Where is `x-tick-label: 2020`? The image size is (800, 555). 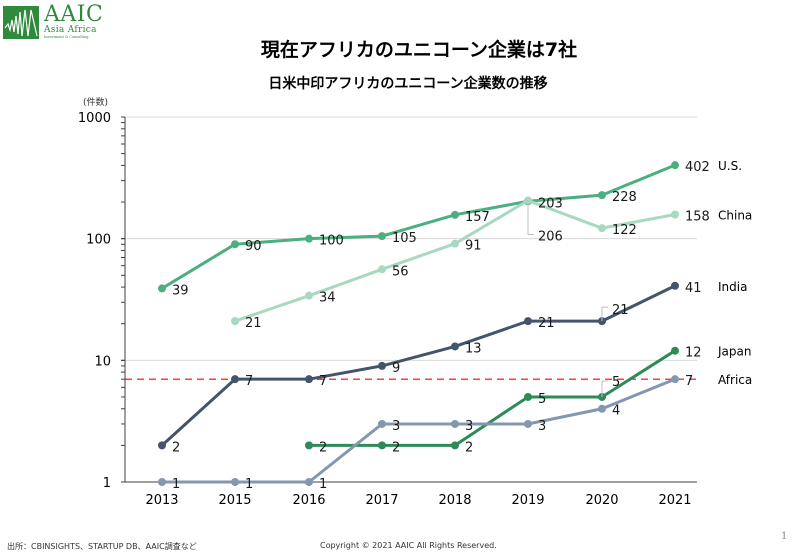 x-tick-label: 2020 is located at coordinates (601, 500).